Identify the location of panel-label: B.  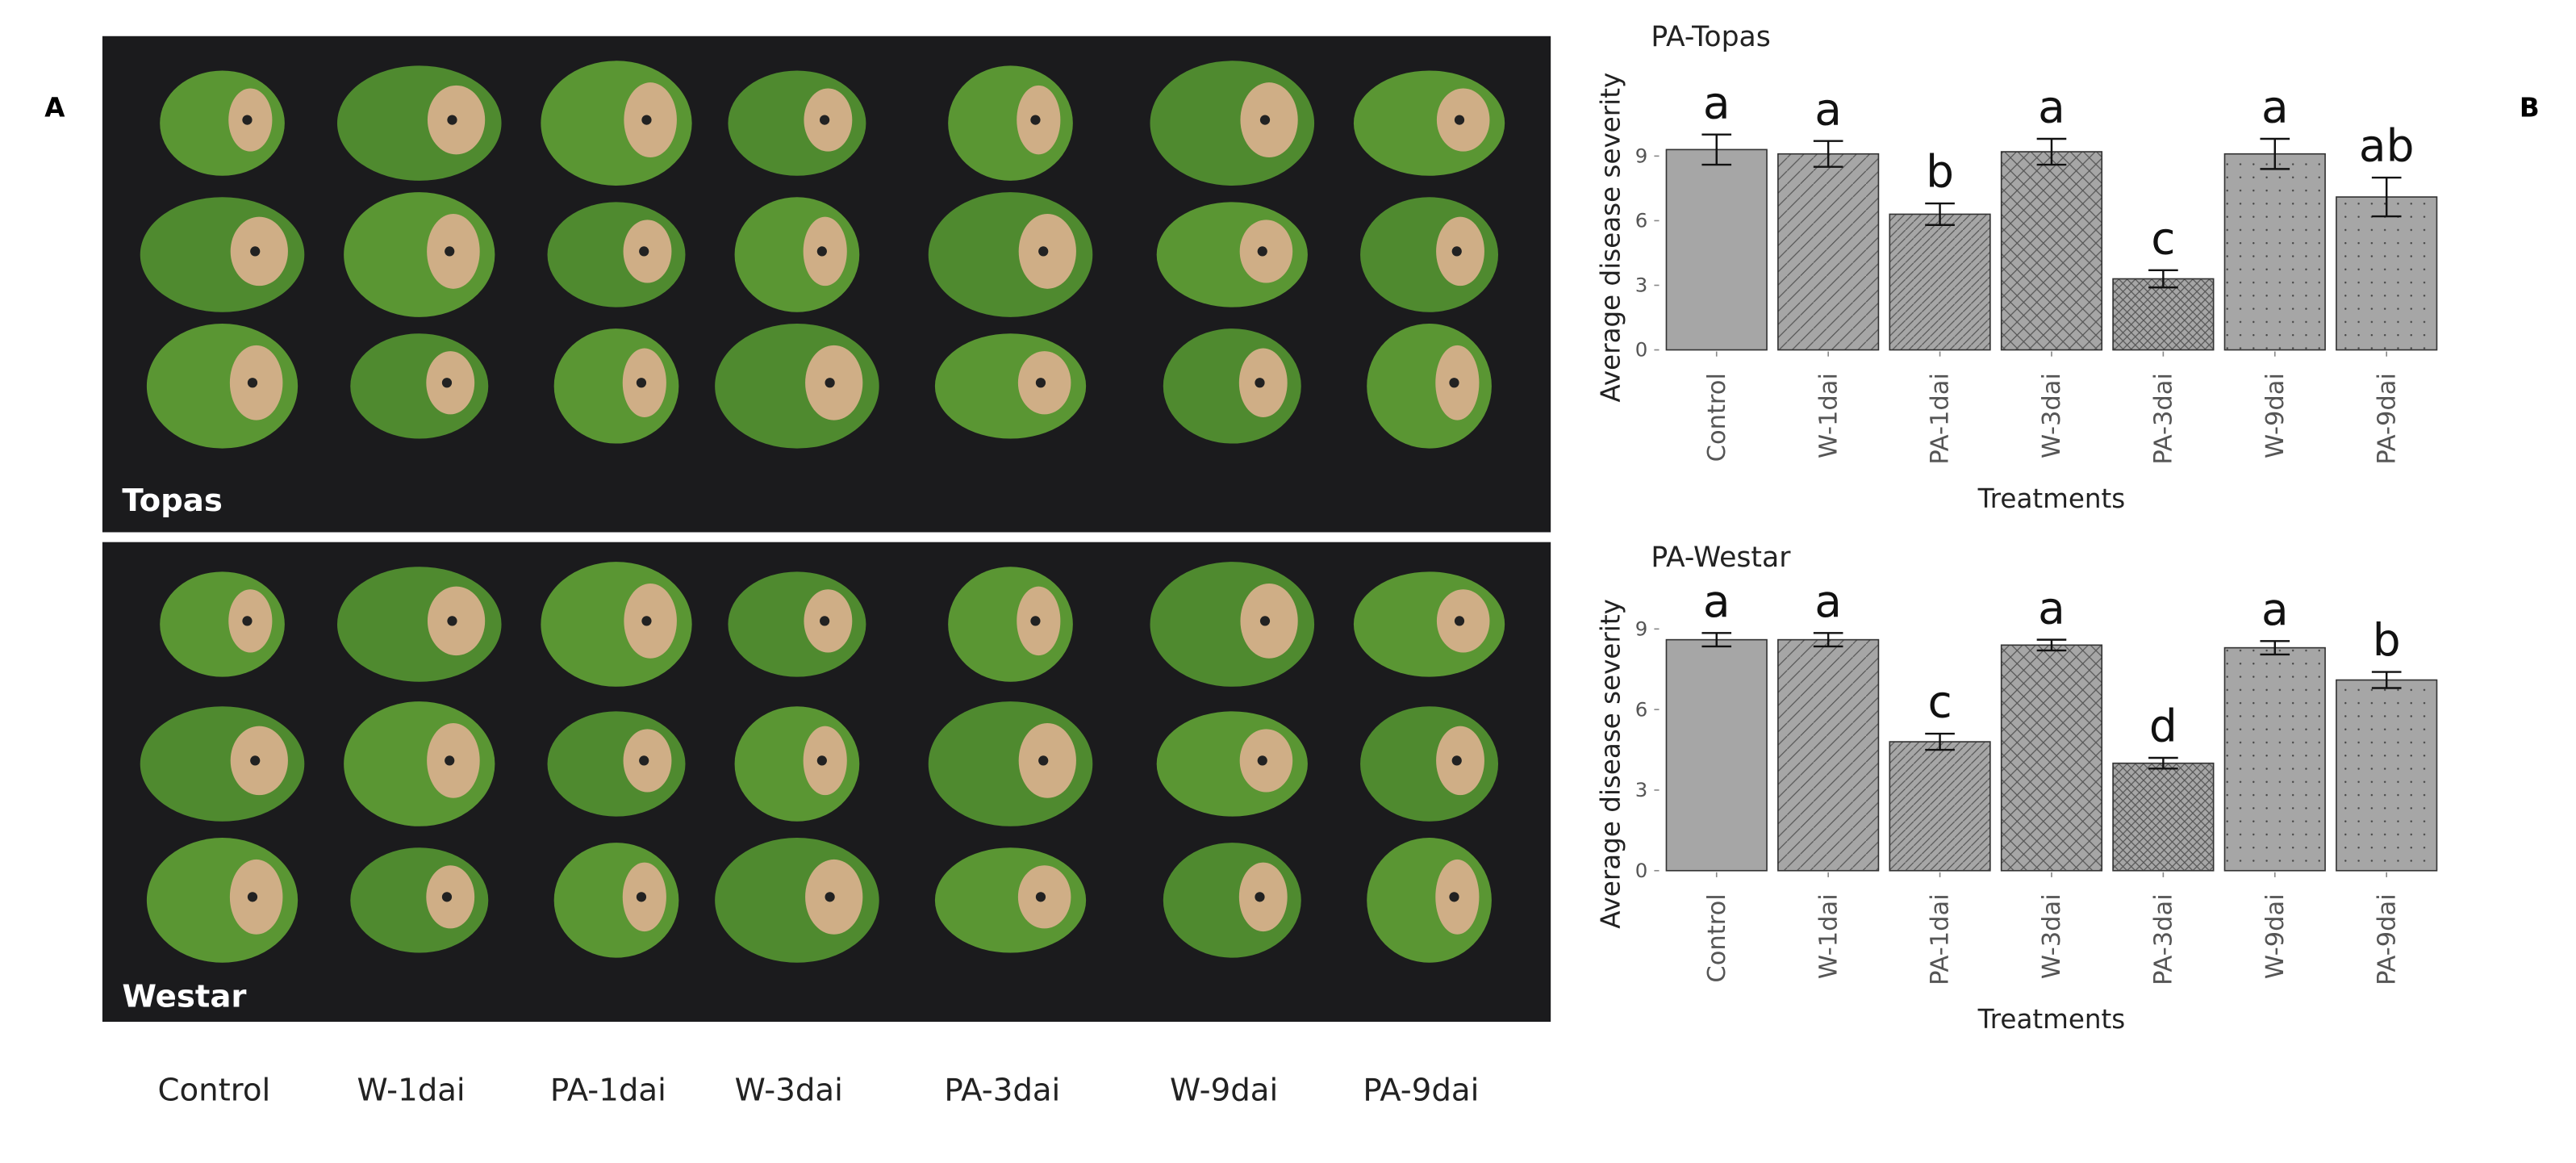
(2530, 108).